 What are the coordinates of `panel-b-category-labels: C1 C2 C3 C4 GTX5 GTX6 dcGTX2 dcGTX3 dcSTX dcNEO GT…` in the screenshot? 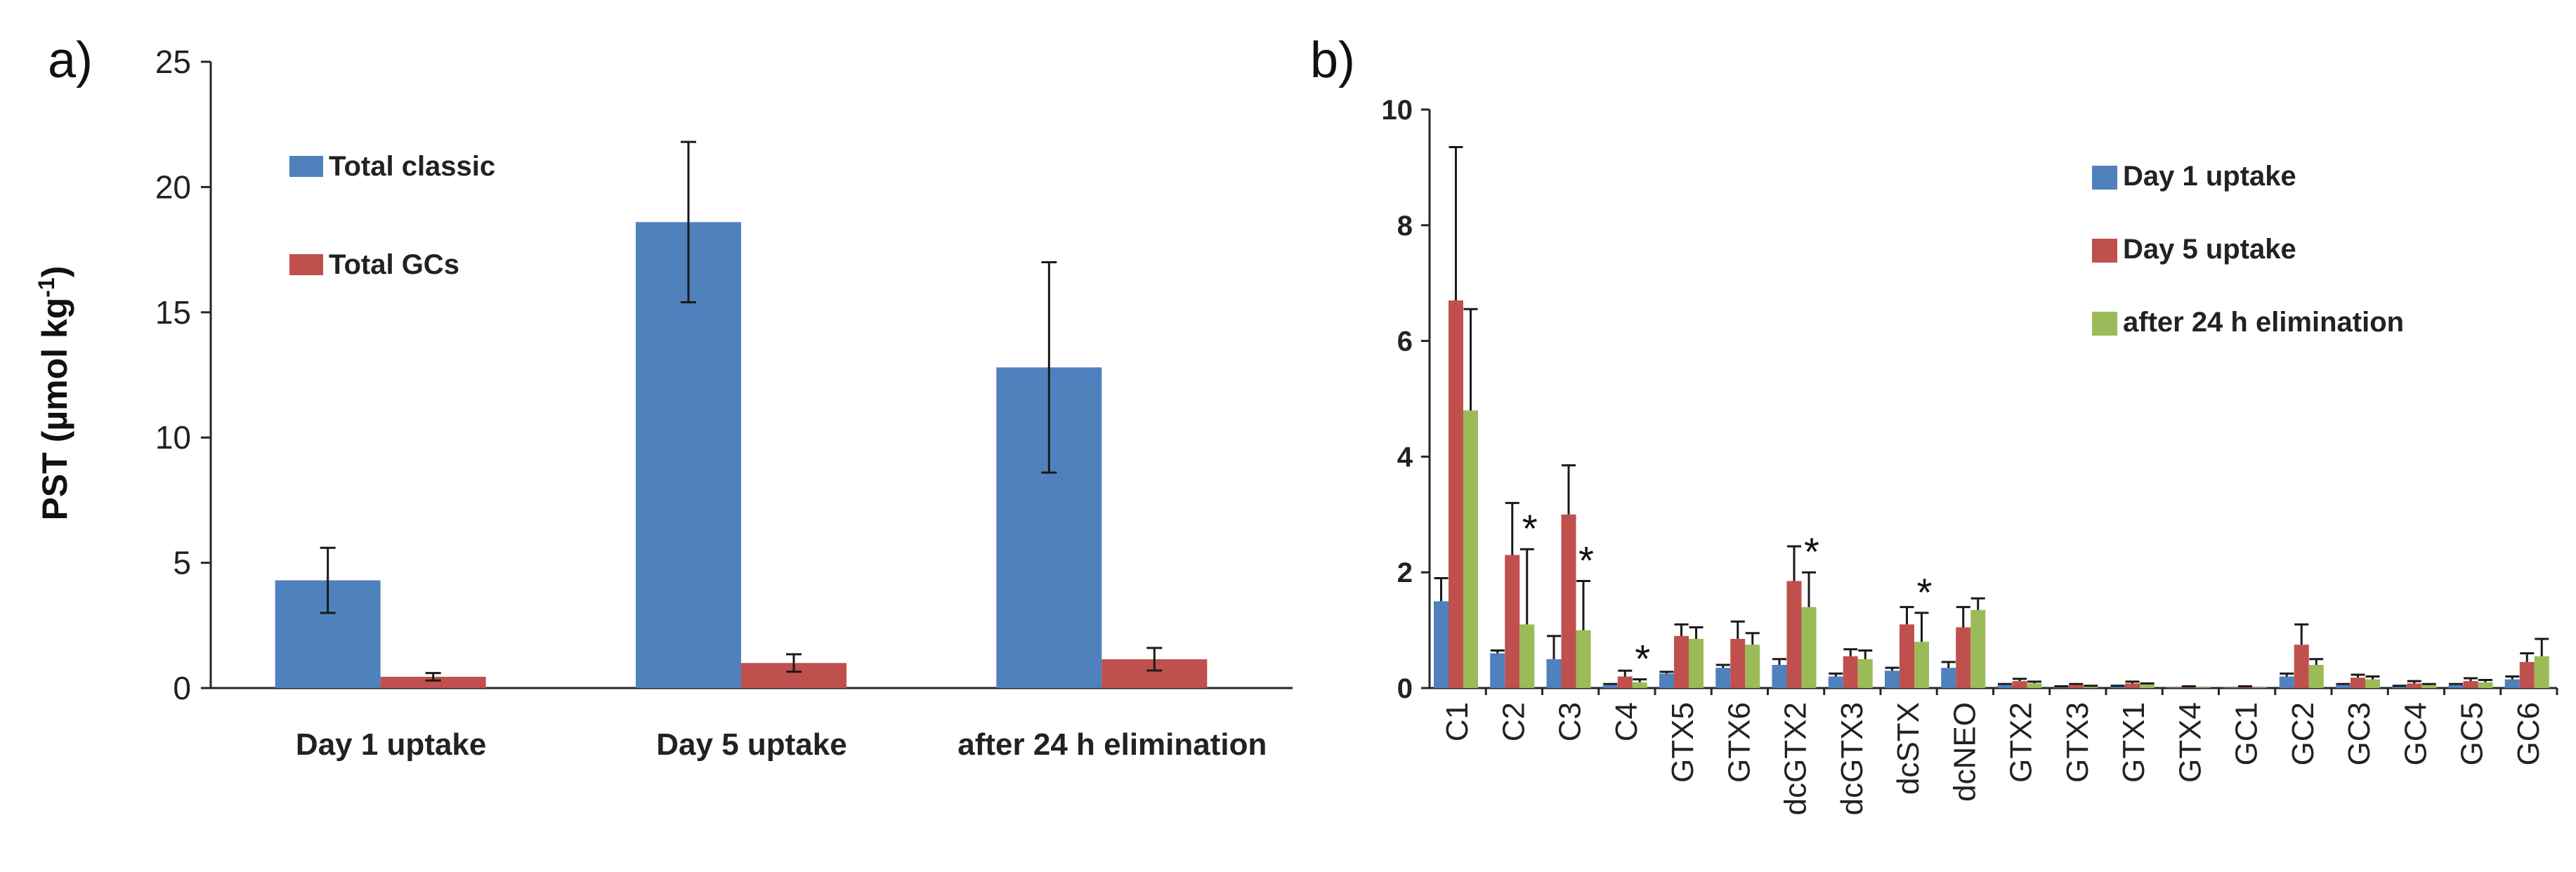 It's located at (1993, 758).